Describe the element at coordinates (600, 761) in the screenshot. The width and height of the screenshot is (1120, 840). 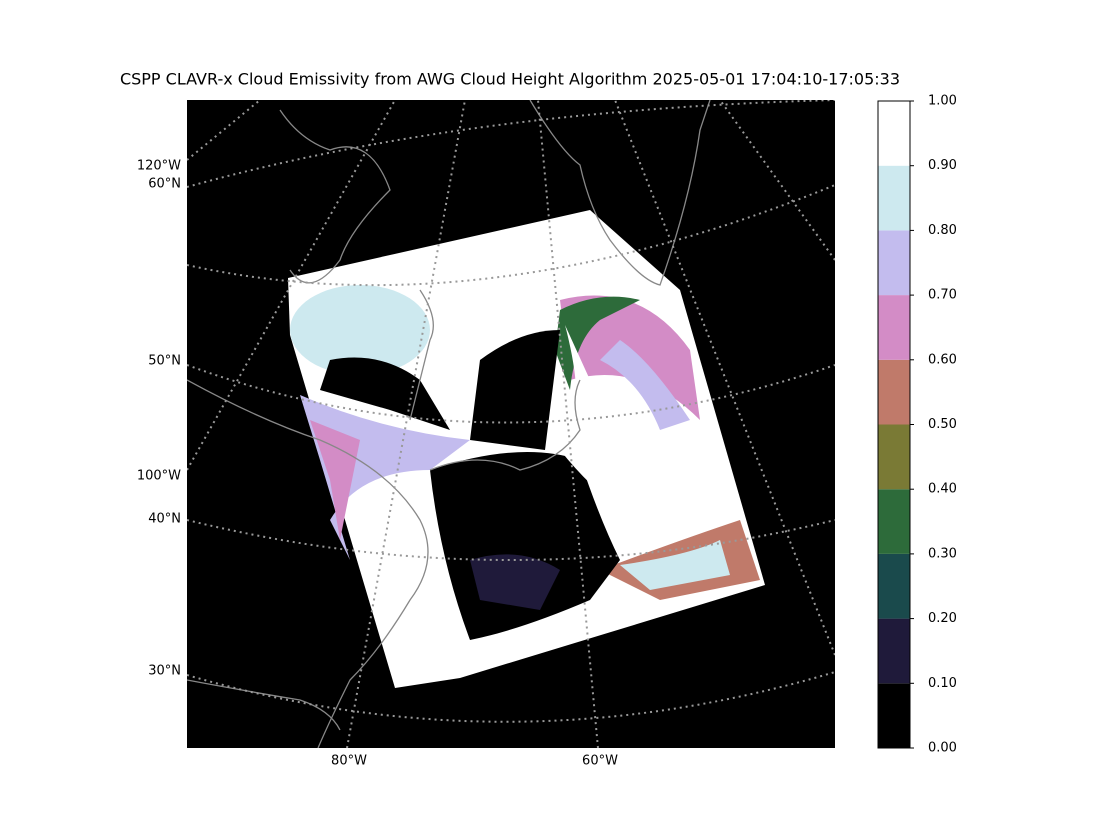
I see `map-label: 60°W` at that location.